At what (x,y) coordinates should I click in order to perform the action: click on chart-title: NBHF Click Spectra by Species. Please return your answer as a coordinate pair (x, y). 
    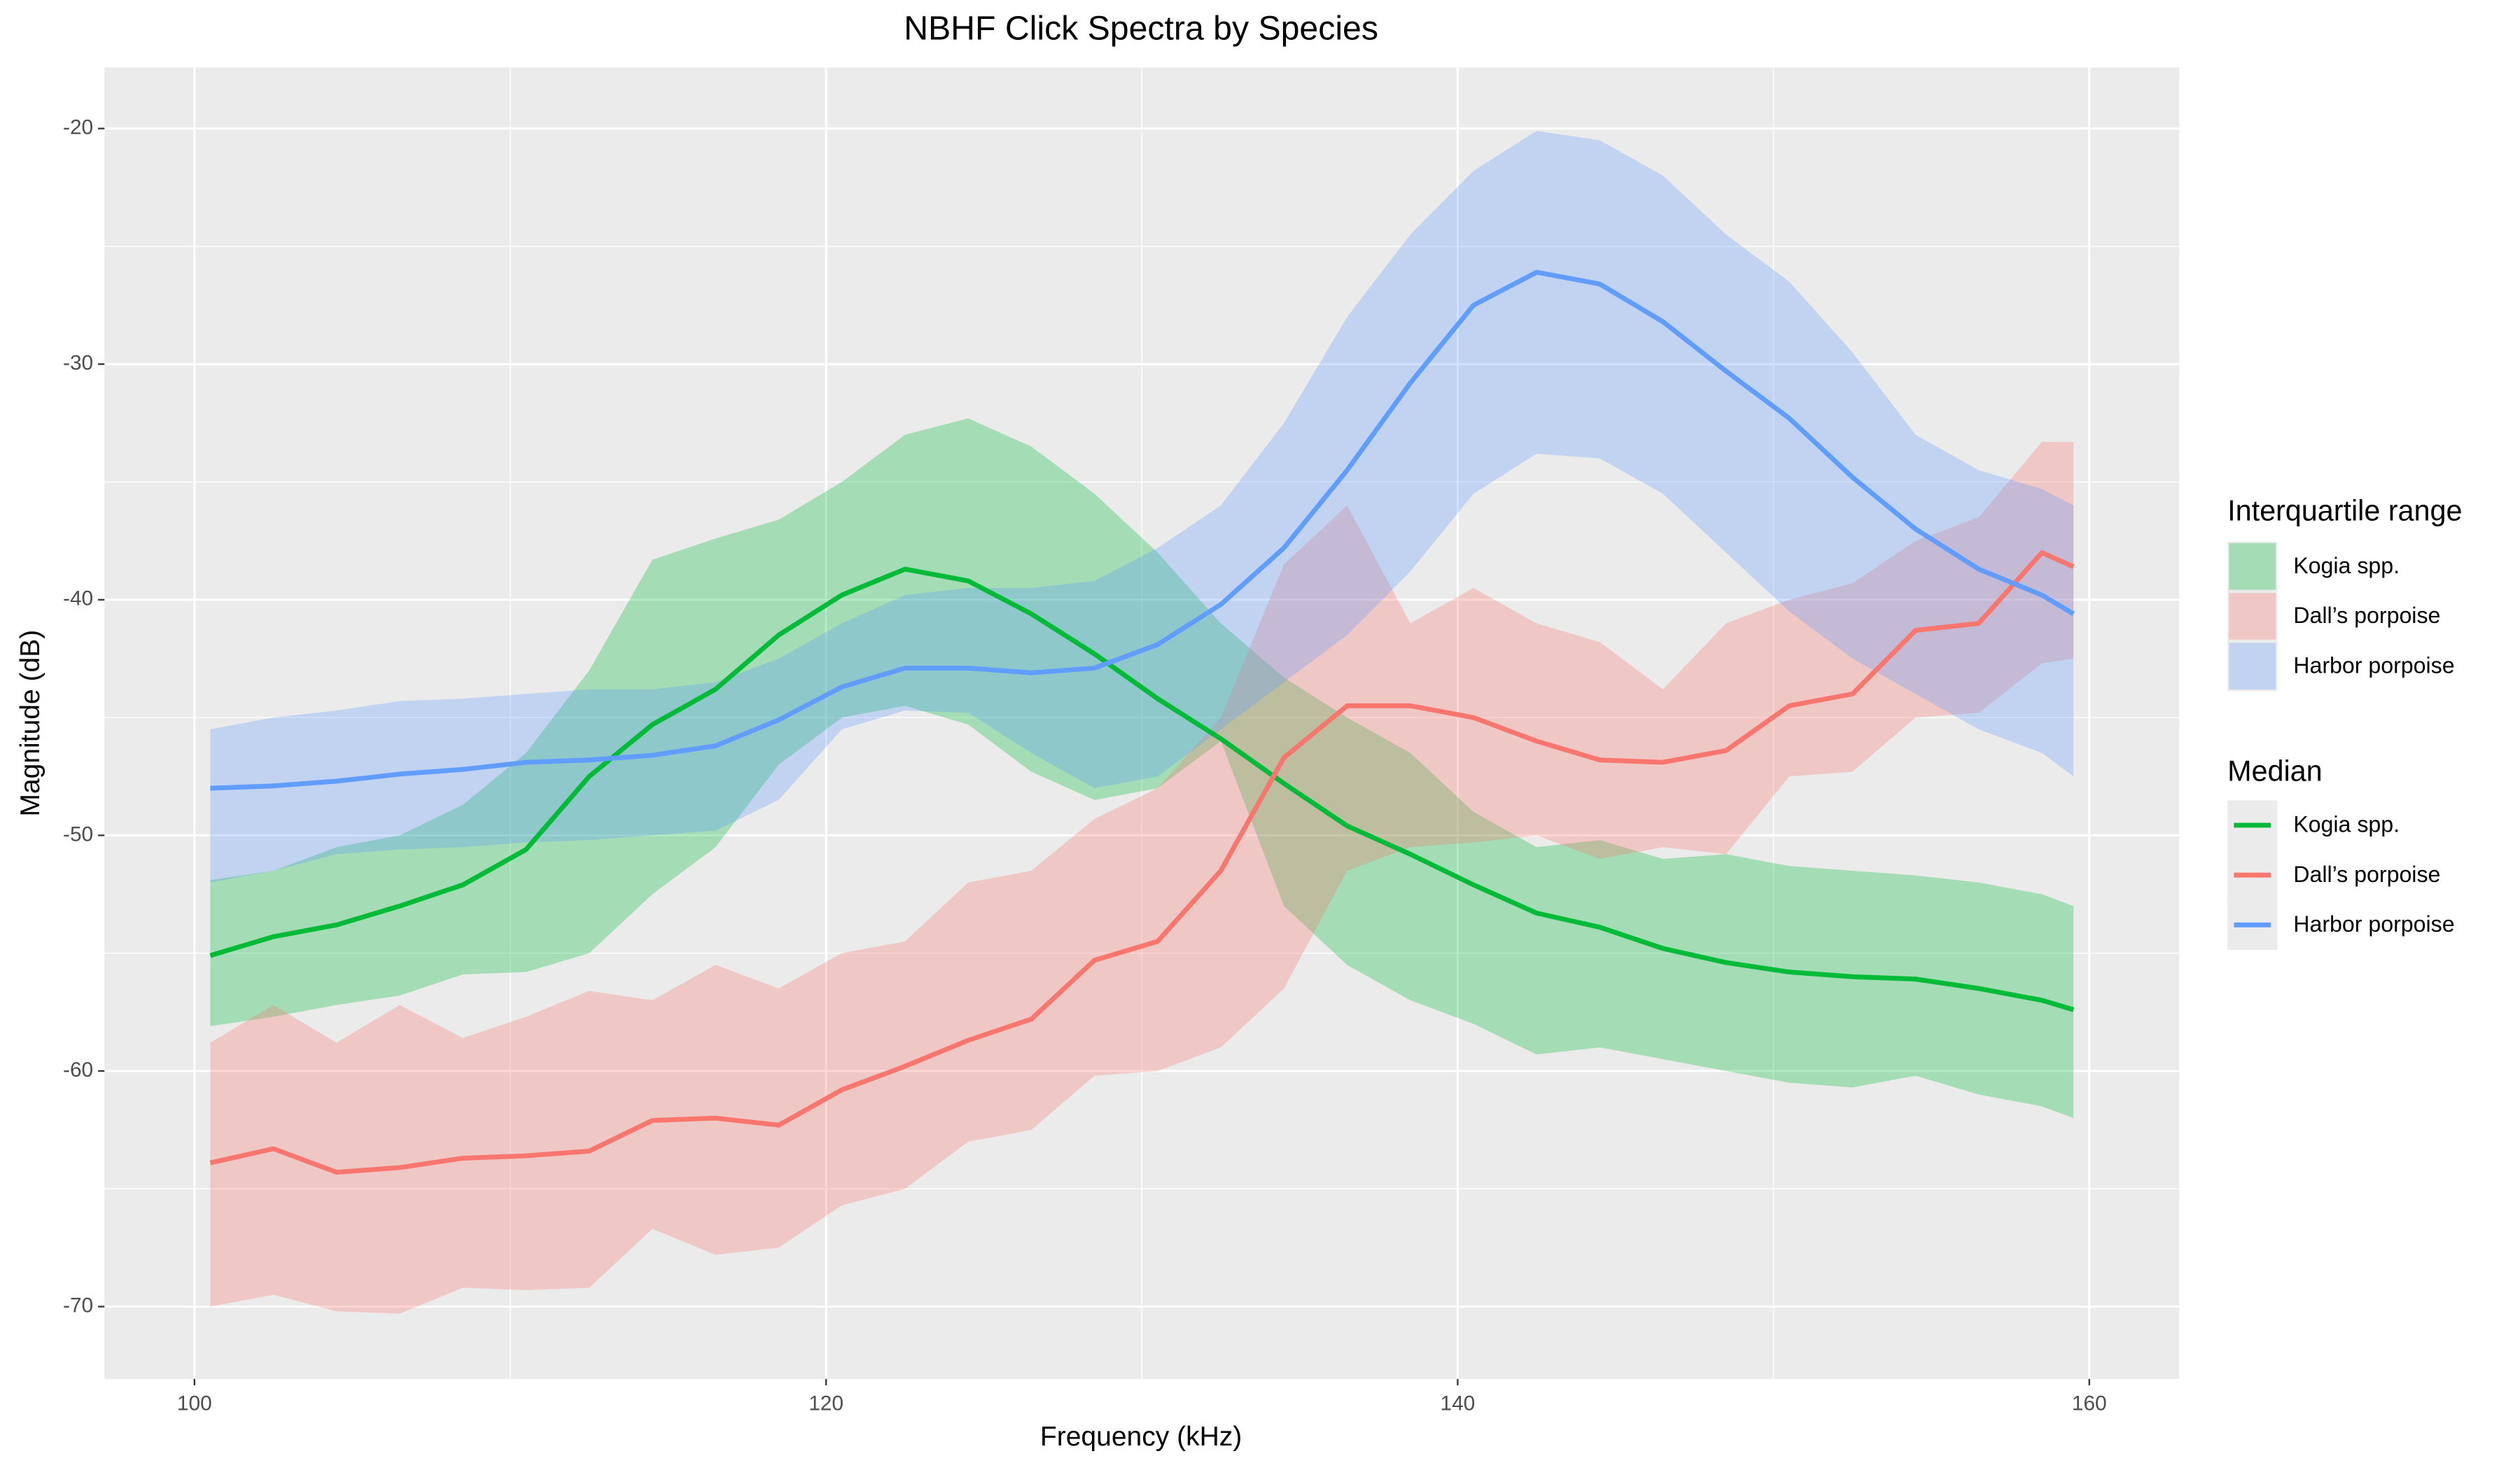
    Looking at the image, I should click on (1141, 28).